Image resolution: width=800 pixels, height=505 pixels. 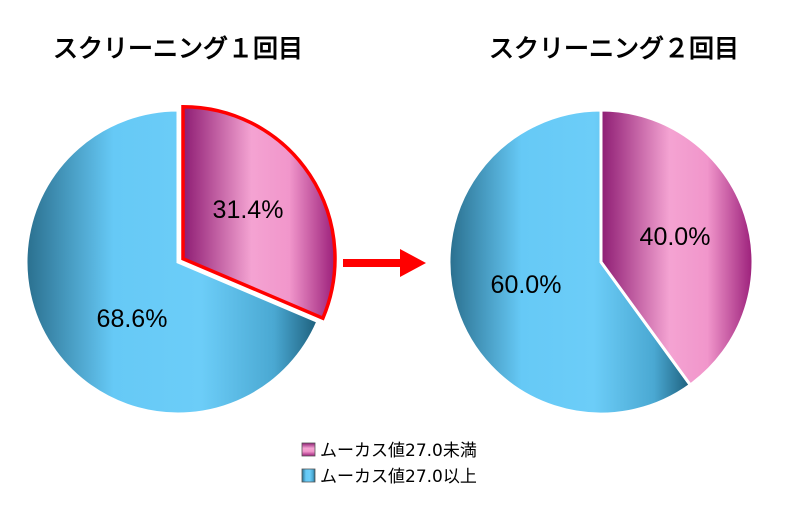 What do you see at coordinates (248, 210) in the screenshot?
I see `pie-1-slice-label-under: 31.4%` at bounding box center [248, 210].